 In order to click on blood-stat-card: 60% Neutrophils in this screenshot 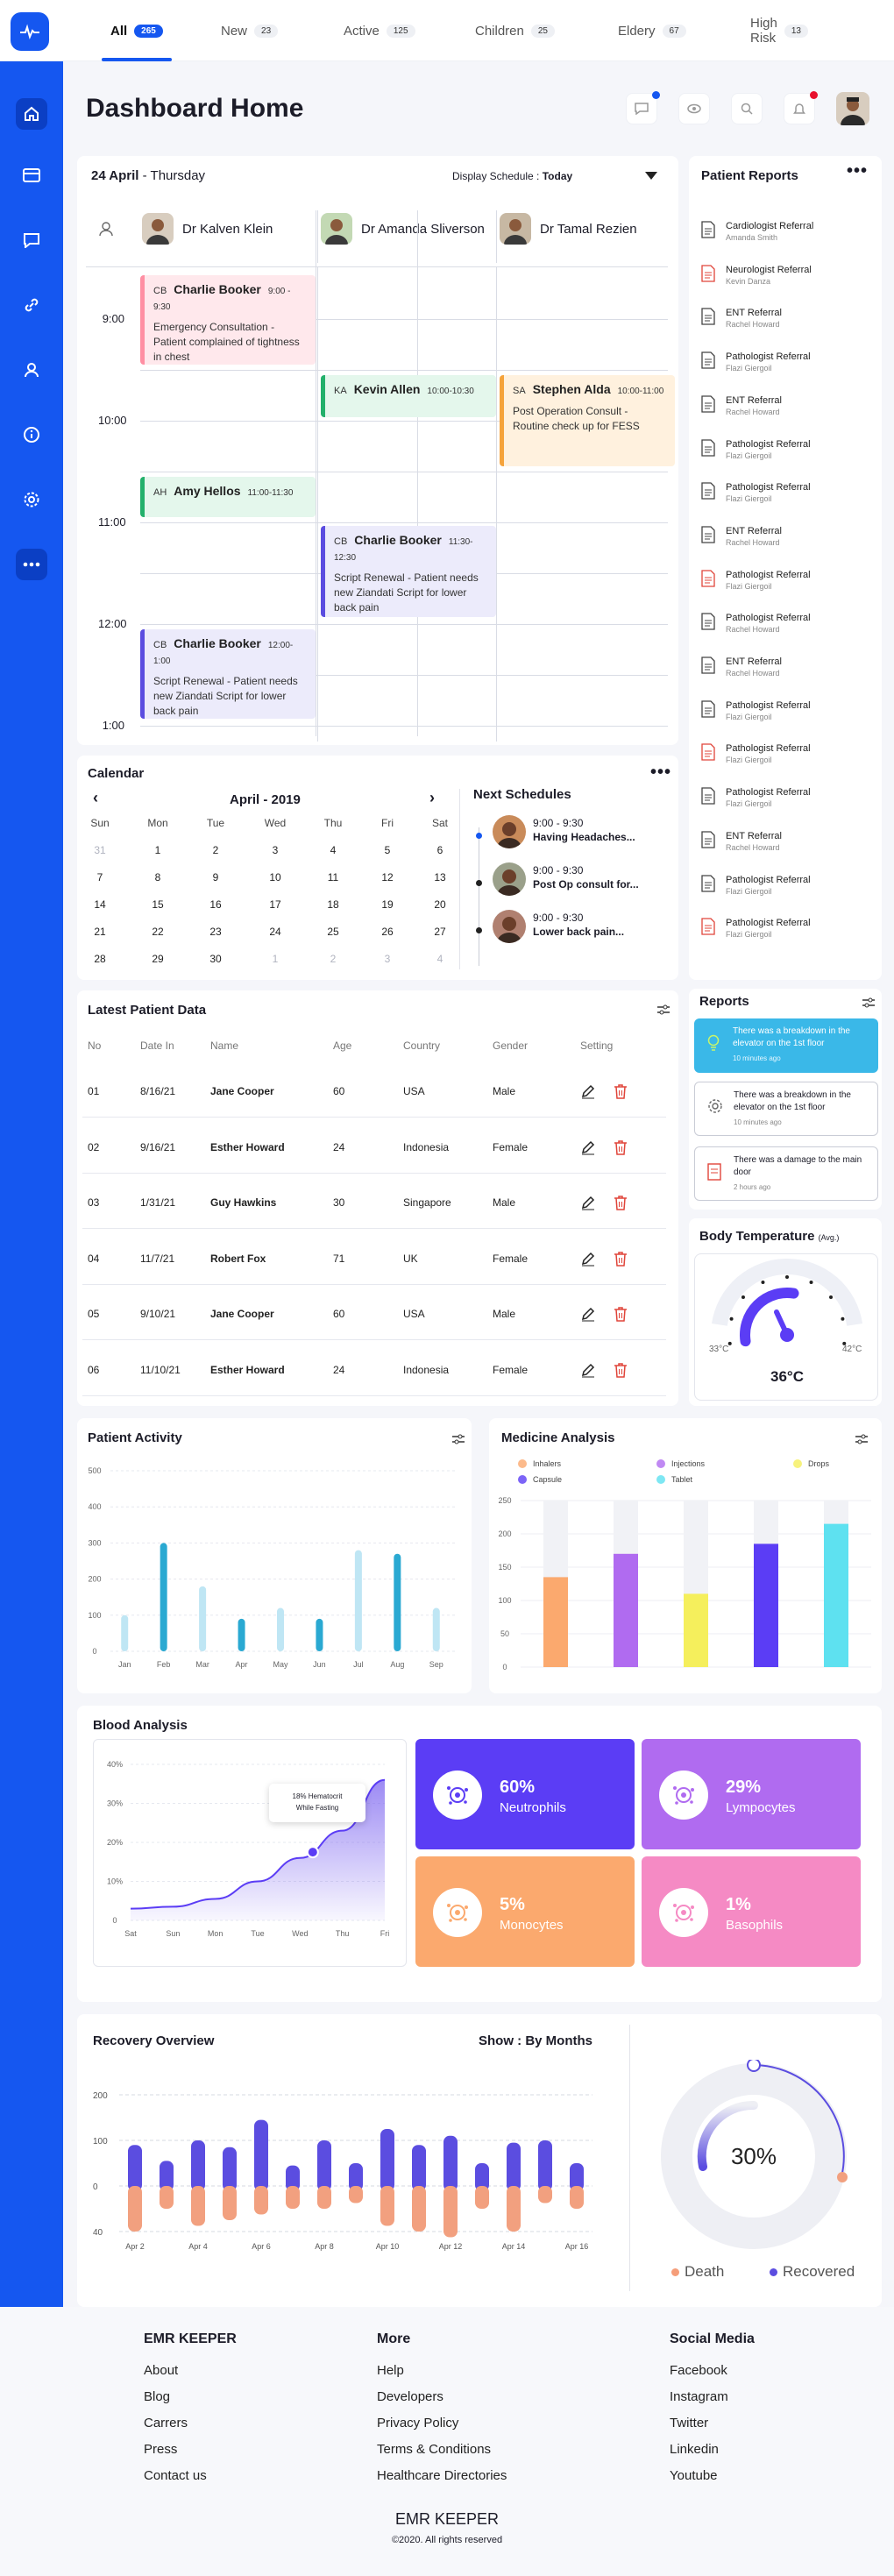, I will do `click(525, 1794)`.